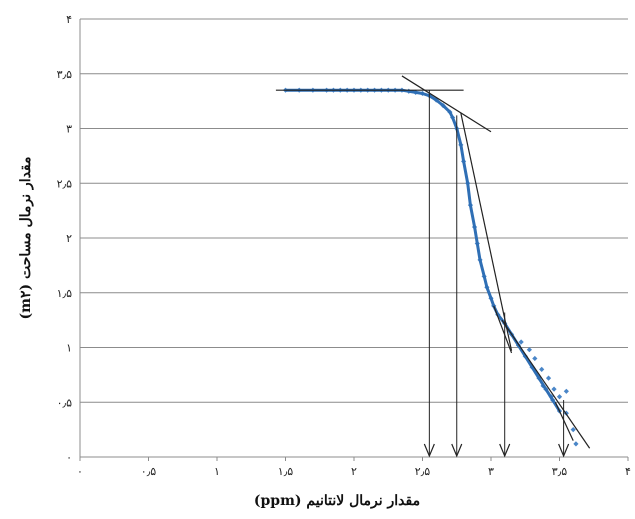 The height and width of the screenshot is (519, 635). I want to click on x-tick-label: ۱٫۵, so click(285, 471).